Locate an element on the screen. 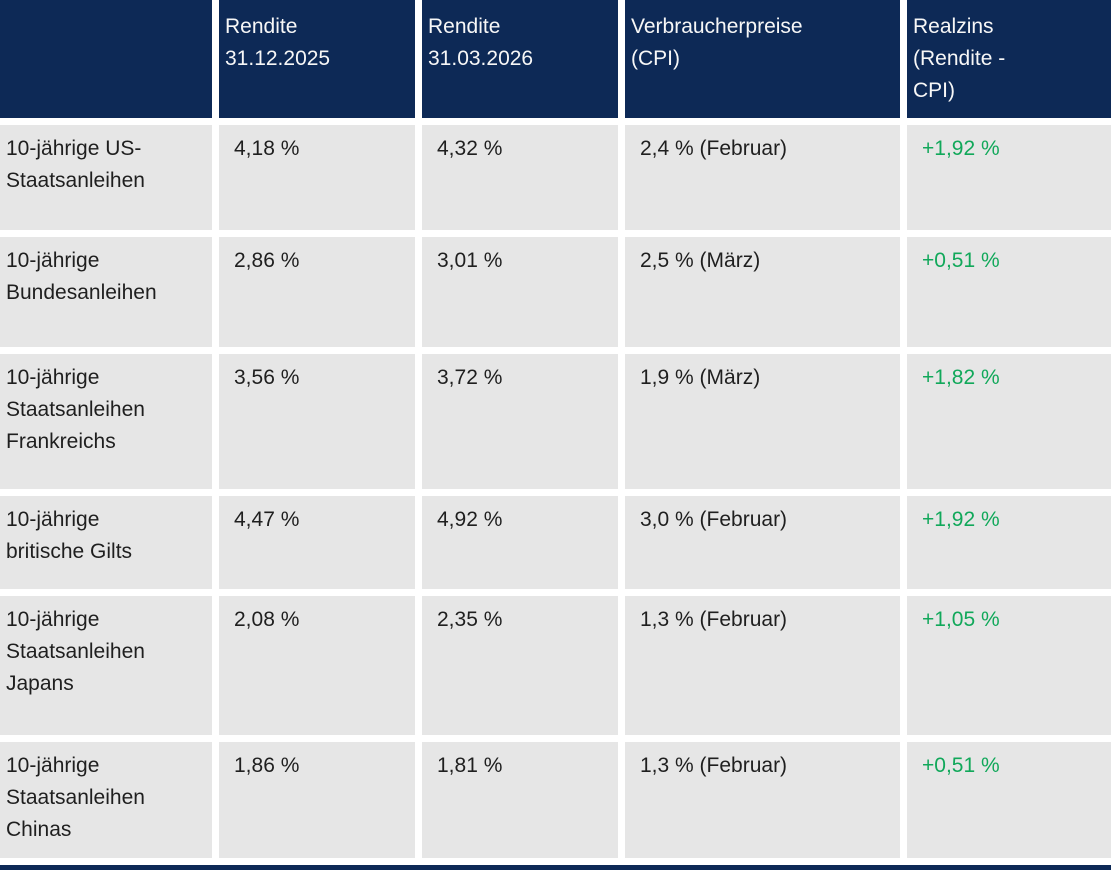 This screenshot has height=870, width=1111. rendite-mar-value: 3,01 % is located at coordinates (520, 292).